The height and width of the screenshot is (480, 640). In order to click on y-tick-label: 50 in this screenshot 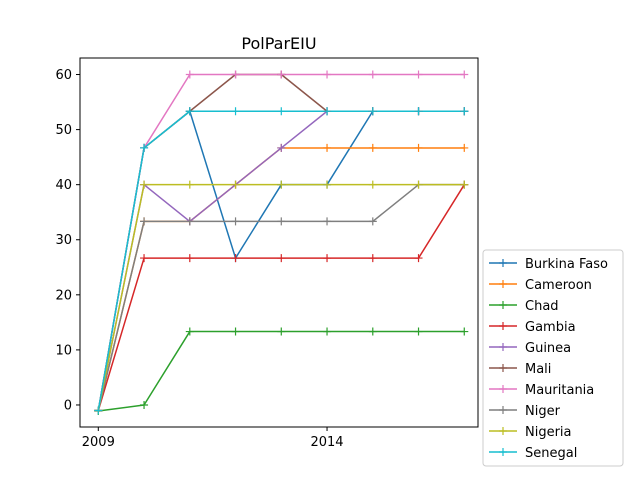, I will do `click(63, 130)`.